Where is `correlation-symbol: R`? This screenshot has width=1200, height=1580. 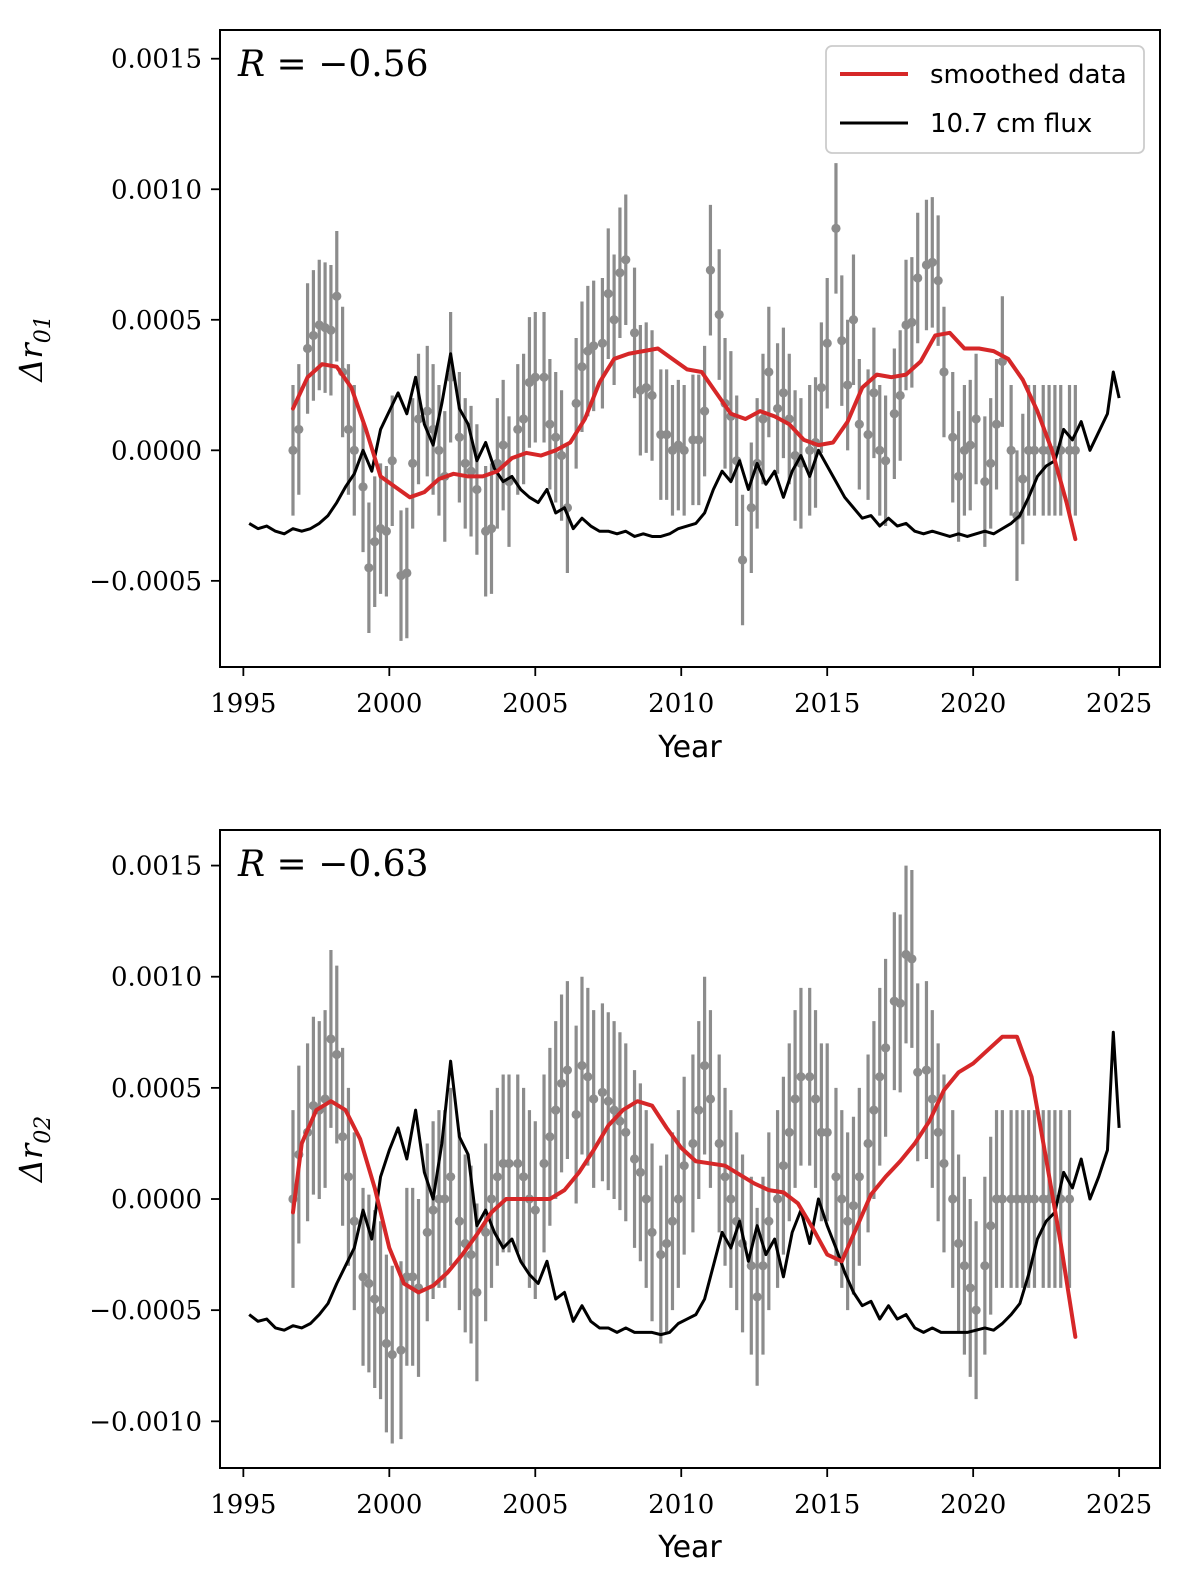 correlation-symbol: R is located at coordinates (251, 864).